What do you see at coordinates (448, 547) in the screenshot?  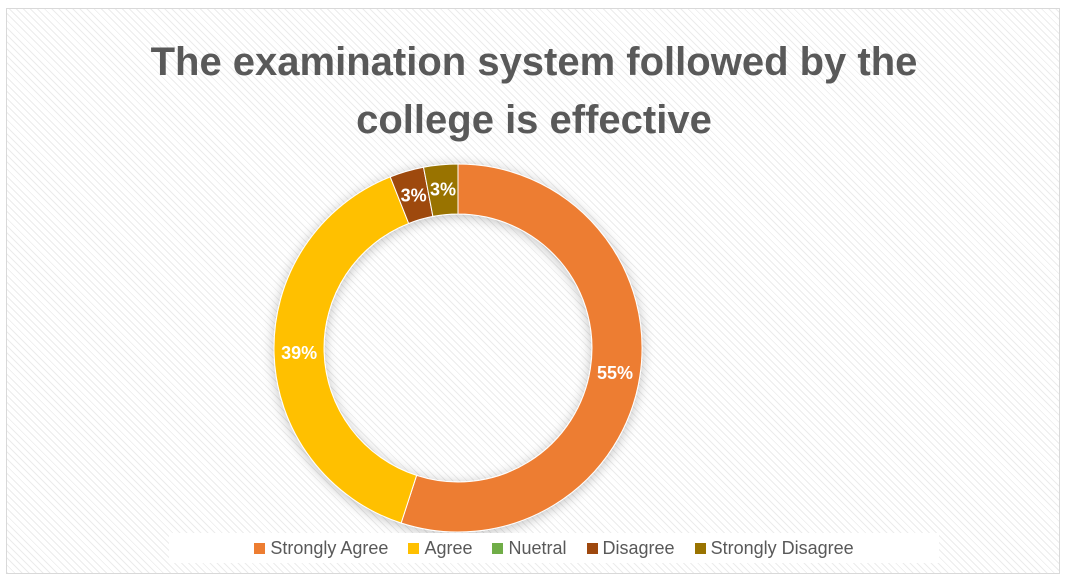 I see `legend-label: Agree` at bounding box center [448, 547].